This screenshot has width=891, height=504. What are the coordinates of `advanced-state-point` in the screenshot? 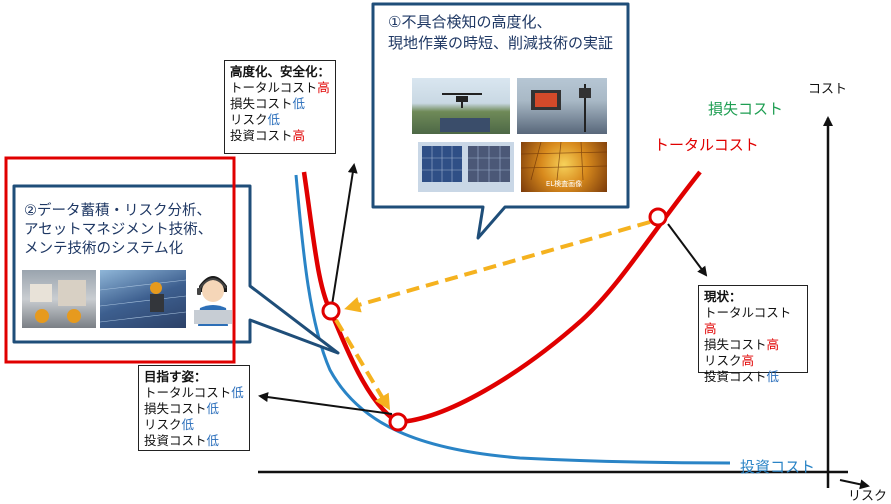 It's located at (331, 311).